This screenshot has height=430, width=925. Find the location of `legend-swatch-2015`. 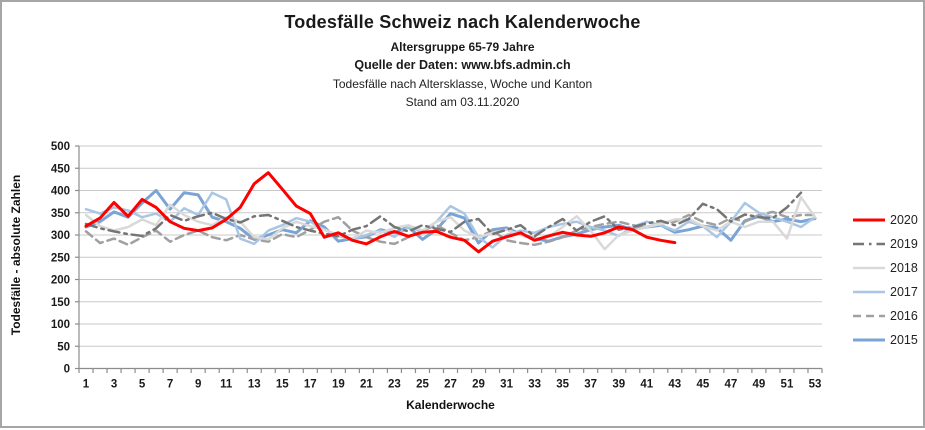

legend-swatch-2015 is located at coordinates (869, 340).